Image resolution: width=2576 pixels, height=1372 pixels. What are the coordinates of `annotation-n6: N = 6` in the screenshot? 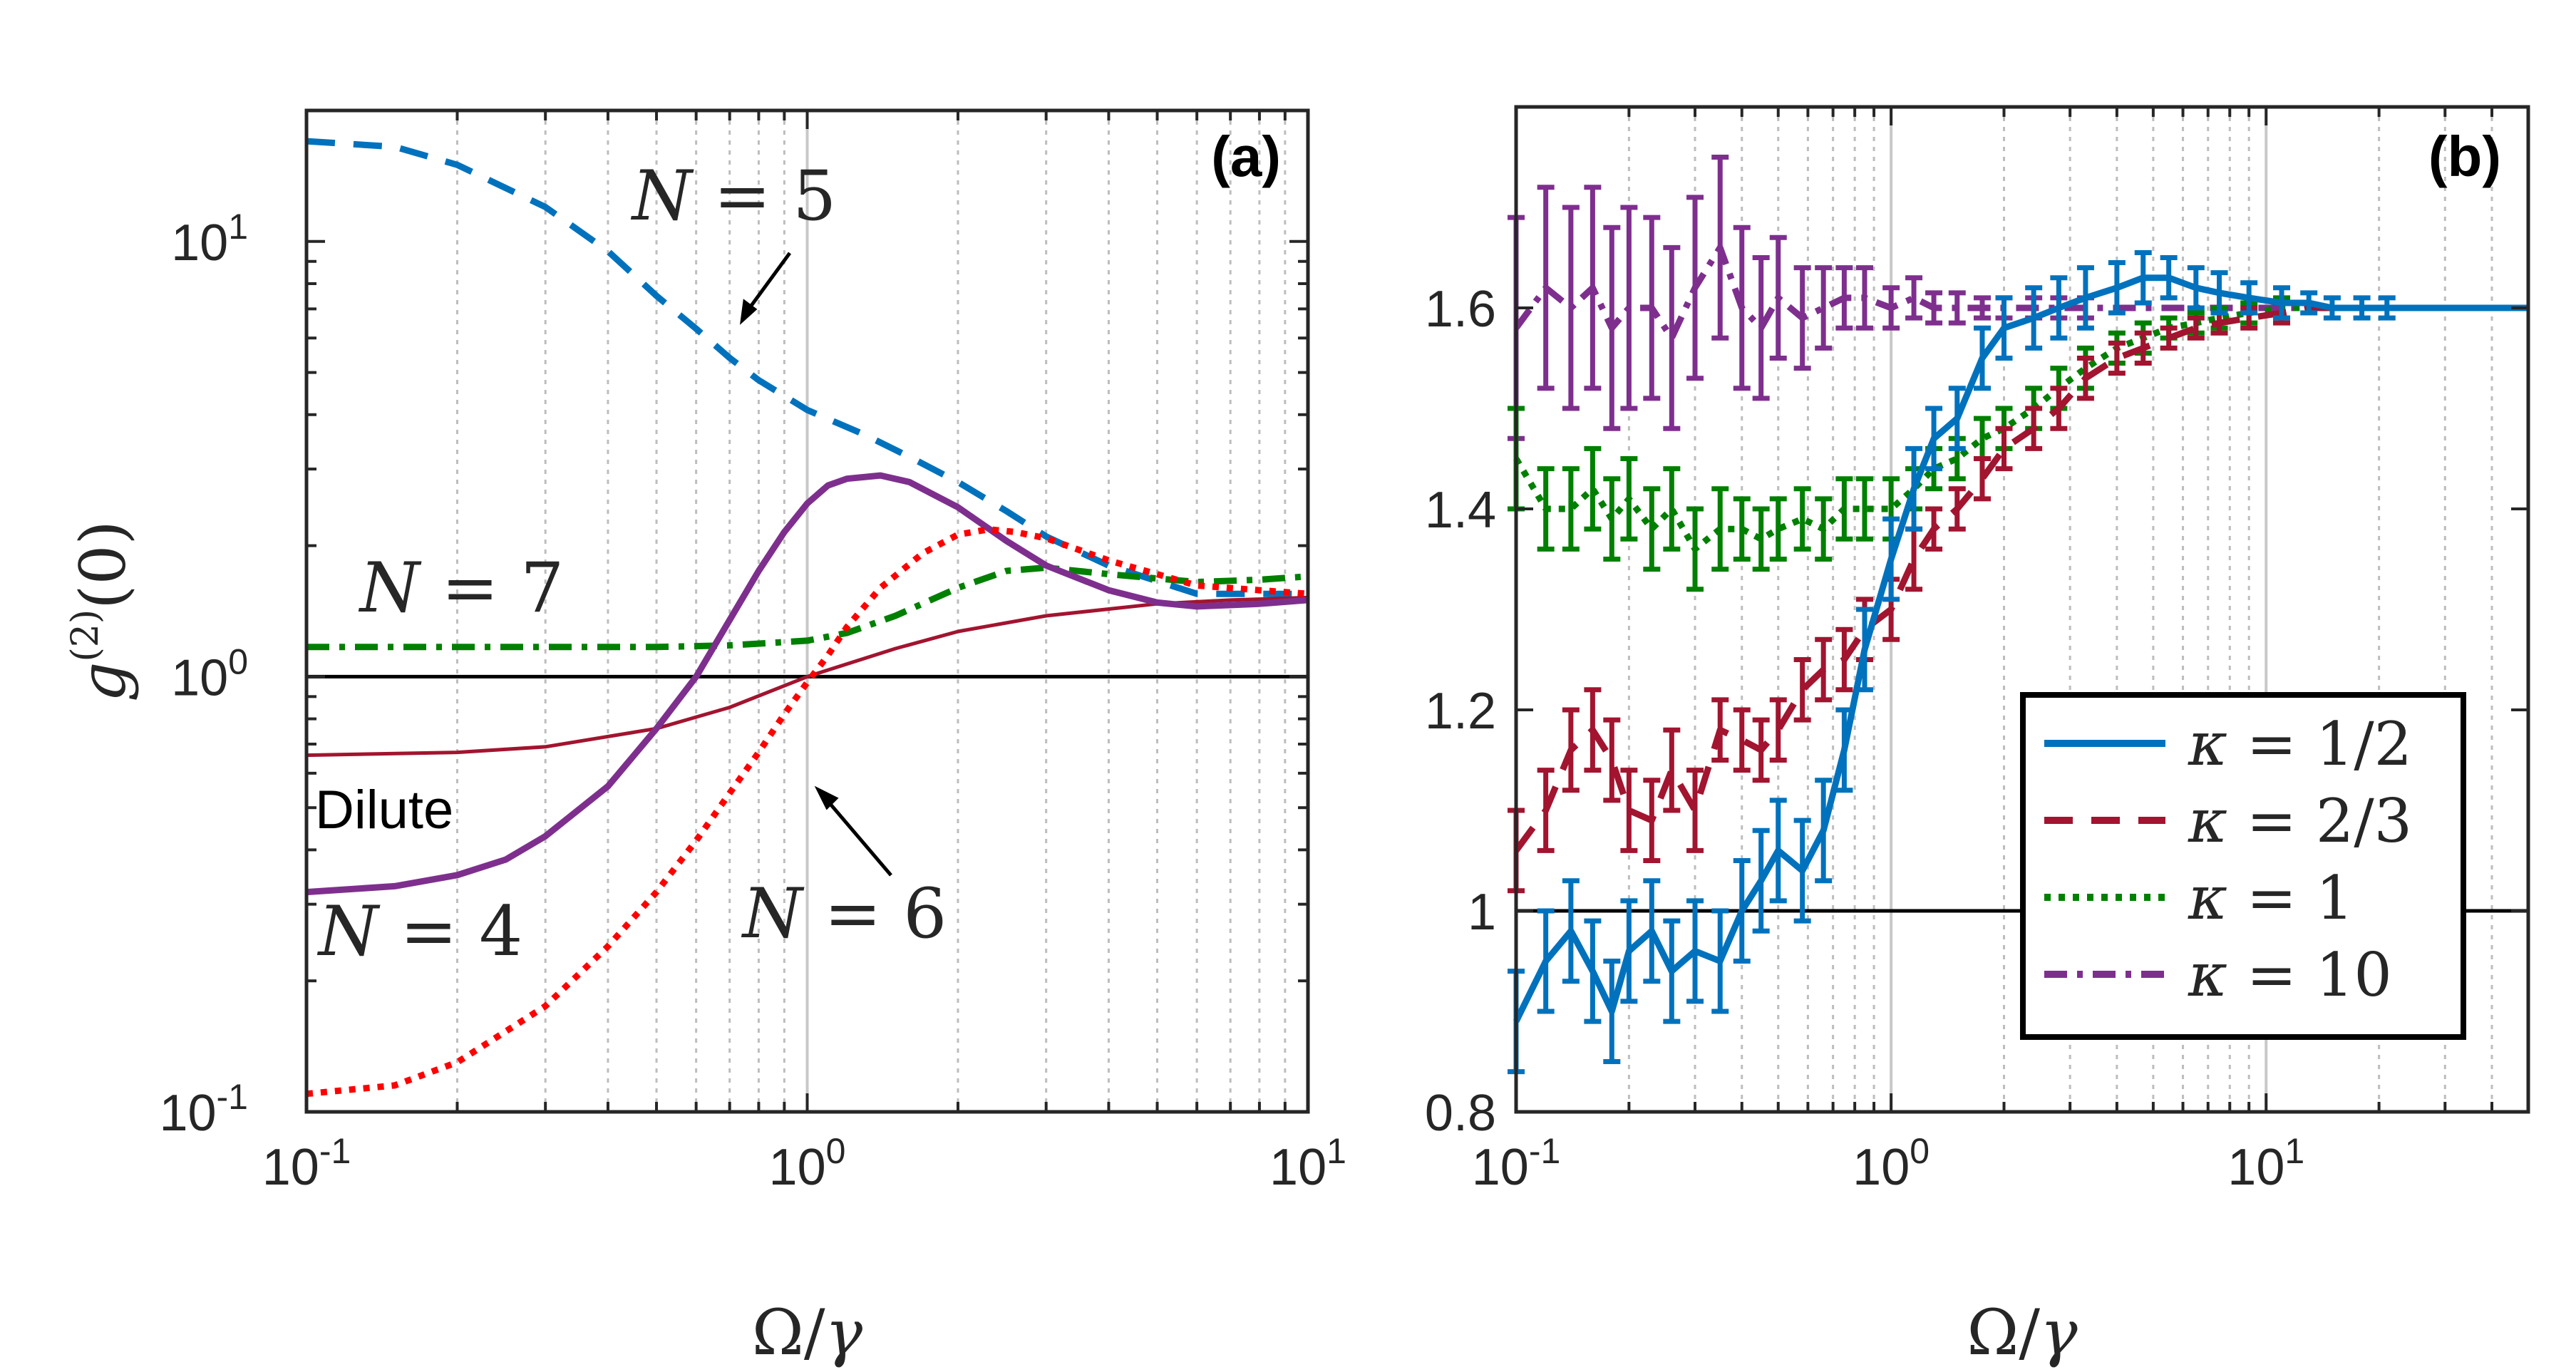 It's located at (844, 914).